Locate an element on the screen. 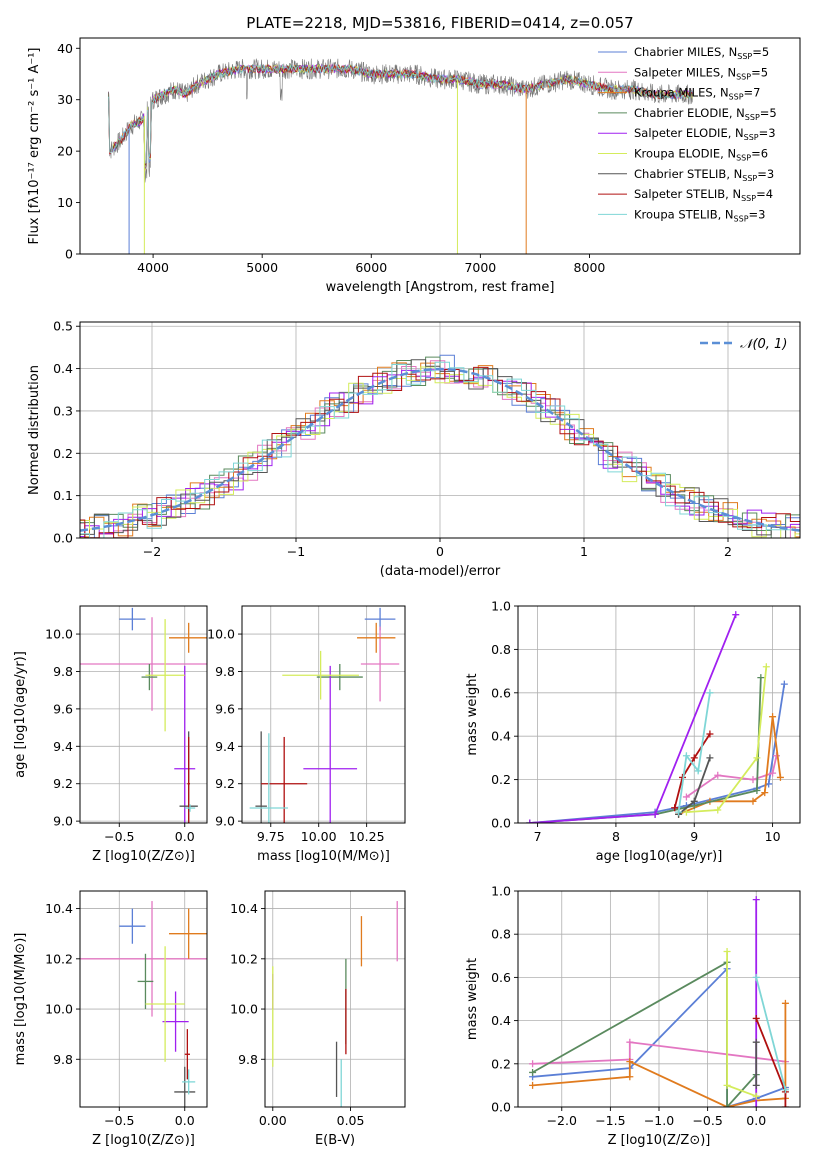  axes-frame is located at coordinates (143, 714).